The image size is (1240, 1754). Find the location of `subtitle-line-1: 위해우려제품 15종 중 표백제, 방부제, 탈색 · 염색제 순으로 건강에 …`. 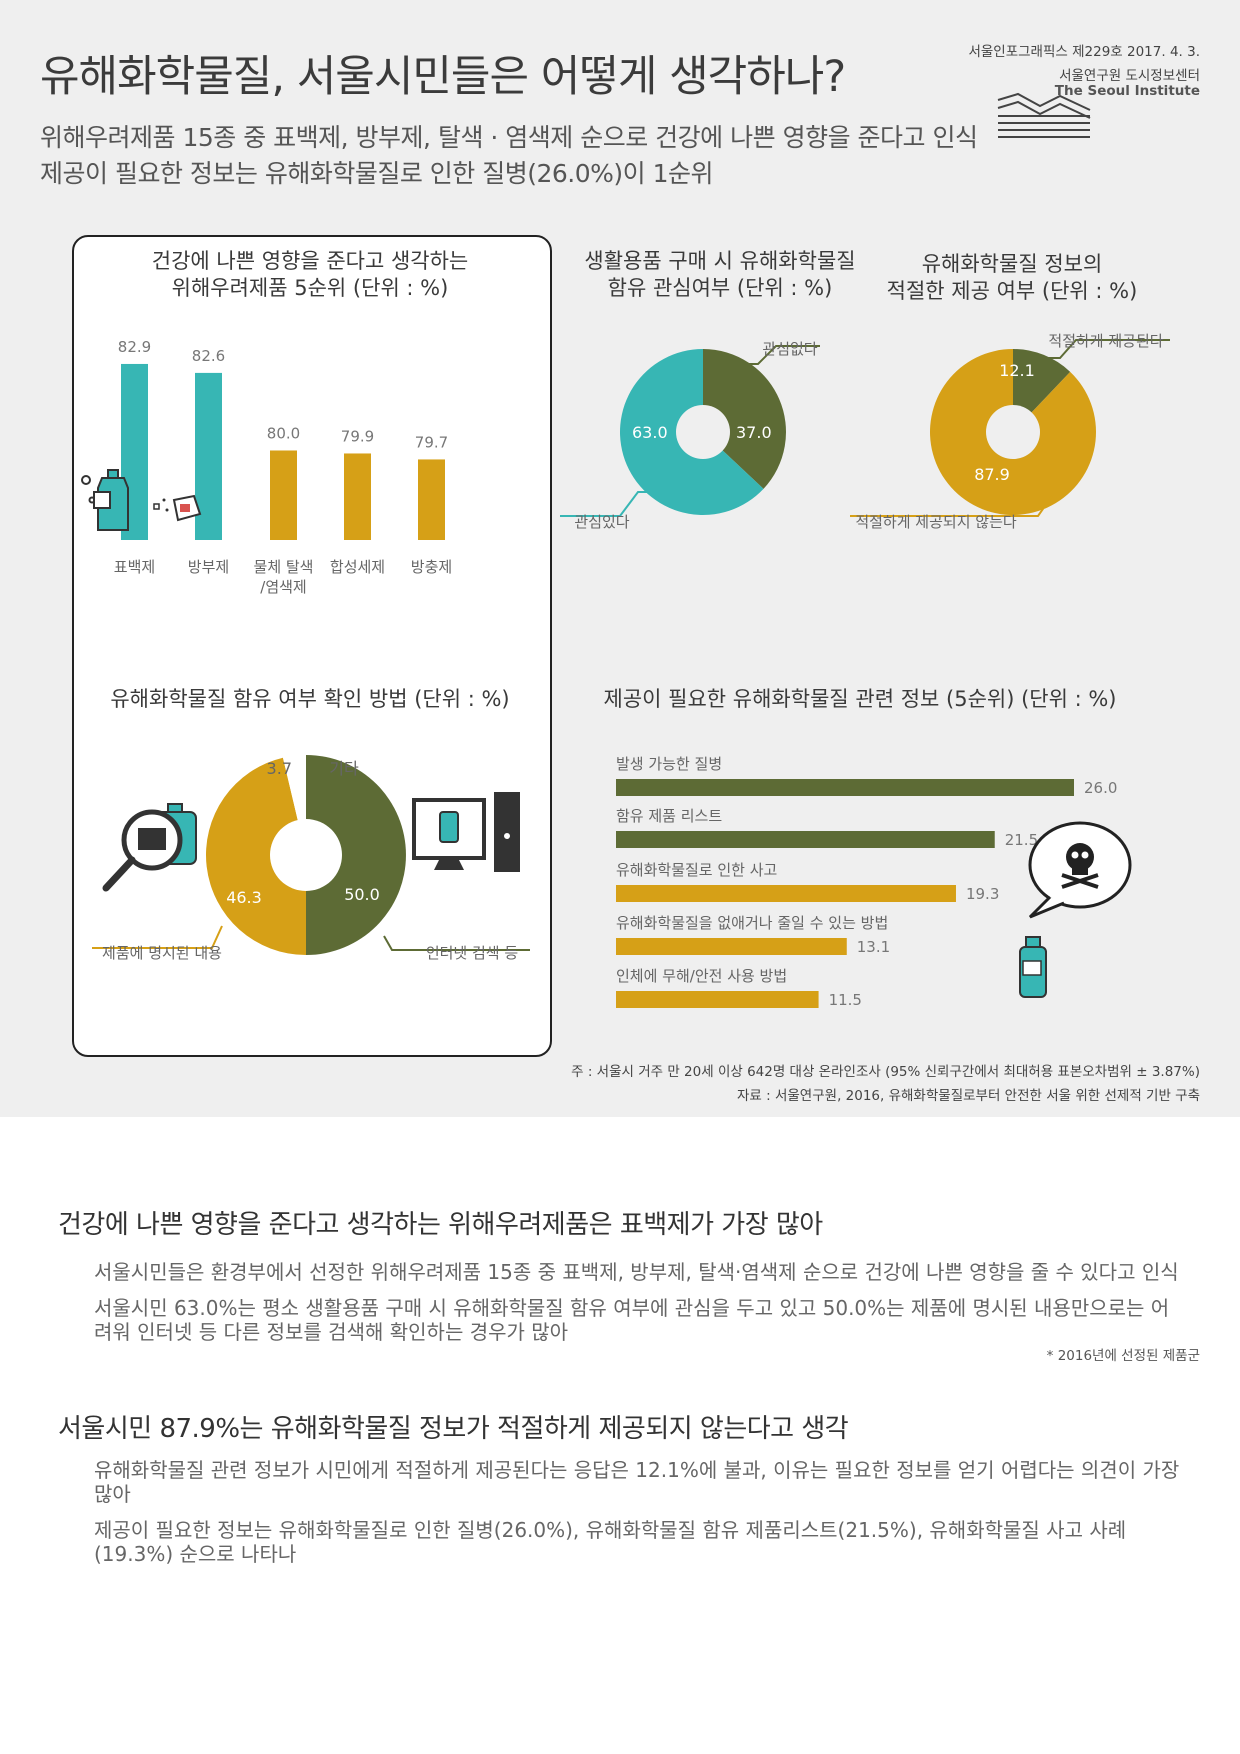

subtitle-line-1: 위해우려제품 15종 중 표백제, 방부제, 탈색 · 염색제 순으로 건강에 … is located at coordinates (509, 137).